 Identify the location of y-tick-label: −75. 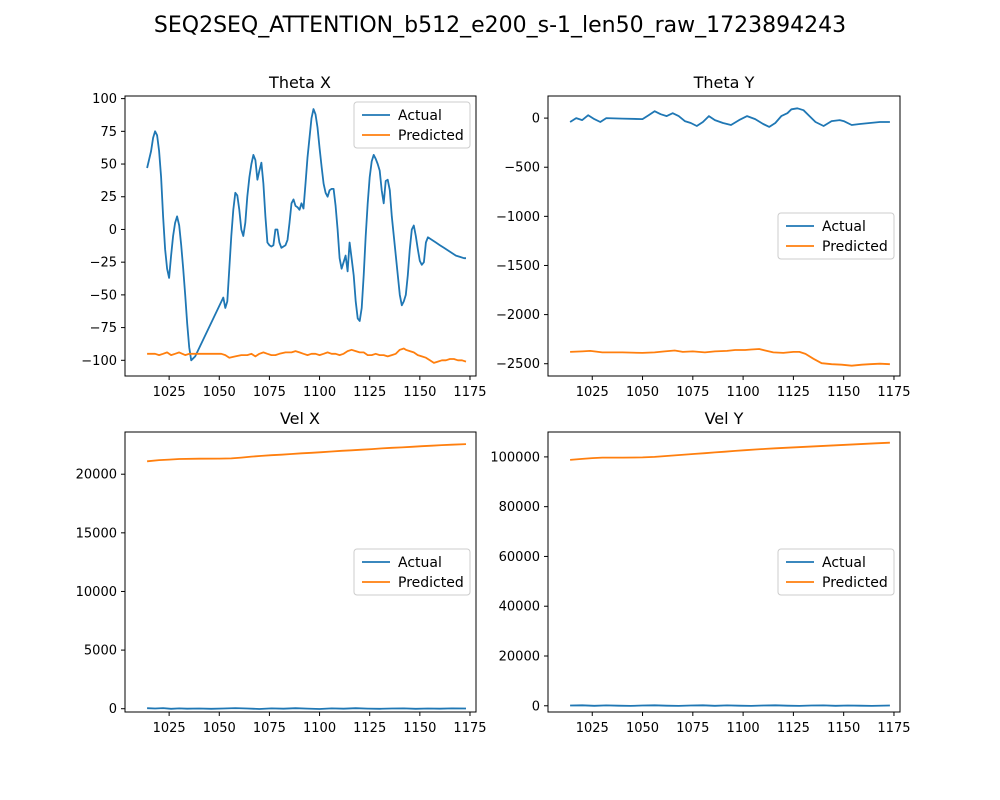
(103, 328).